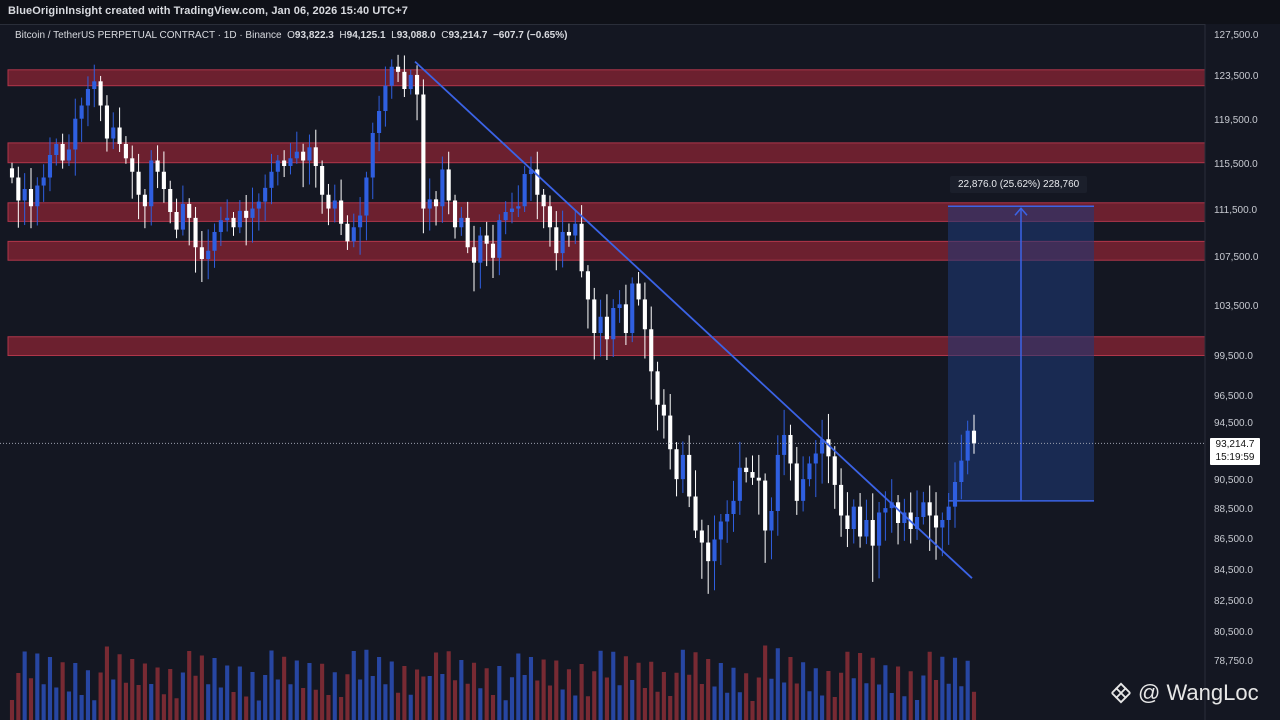 The width and height of the screenshot is (1280, 720). I want to click on high-value: 94,125.1, so click(366, 35).